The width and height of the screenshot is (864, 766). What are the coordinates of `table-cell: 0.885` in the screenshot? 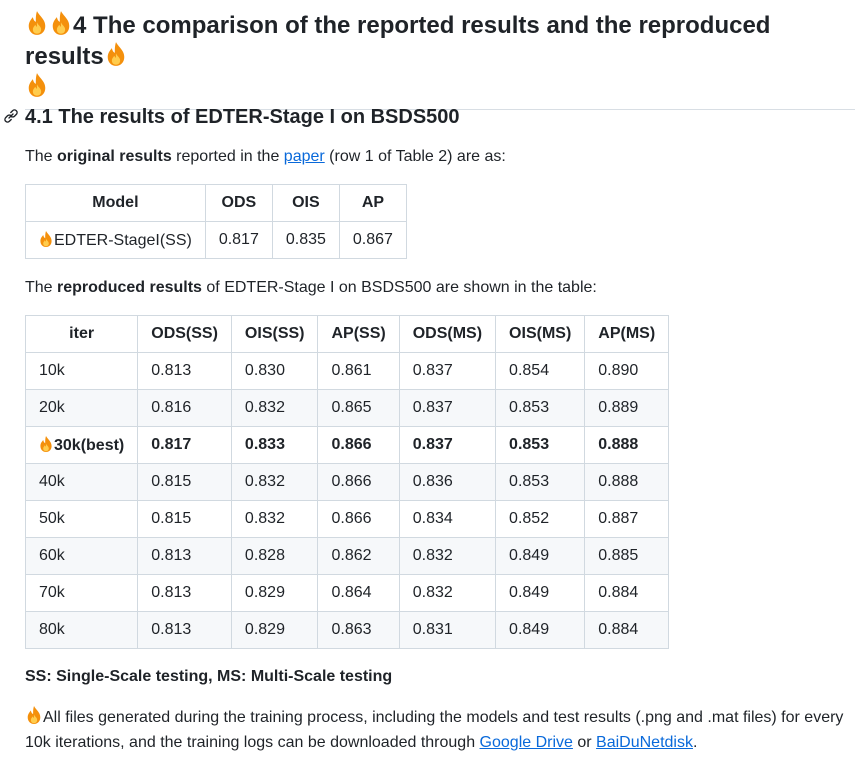 It's located at (627, 556).